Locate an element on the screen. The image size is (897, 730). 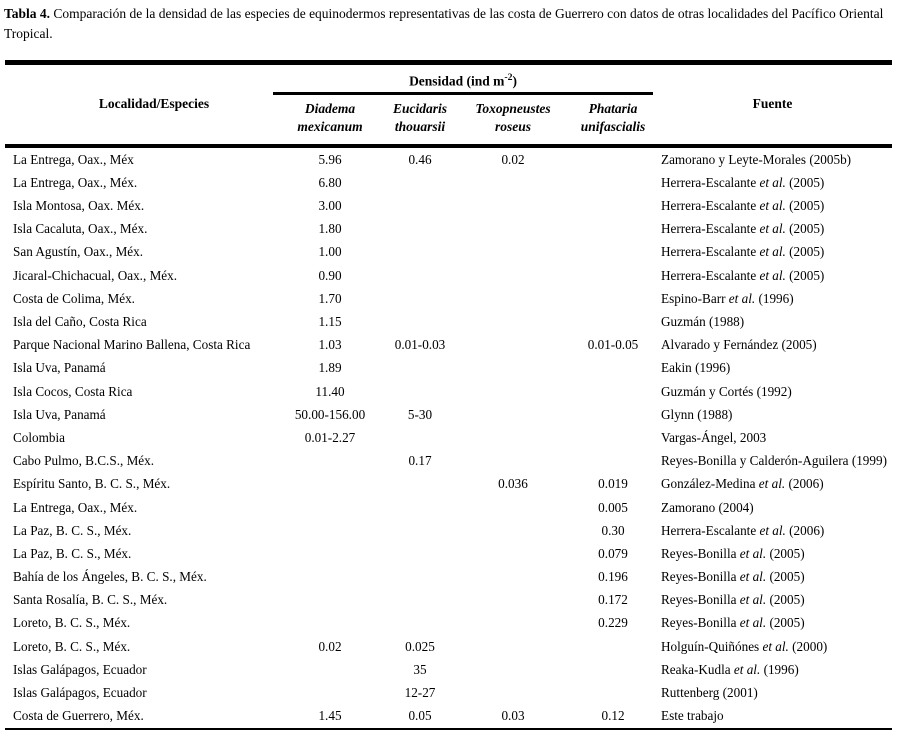
cell-diadema: 6.80 is located at coordinates (330, 182).